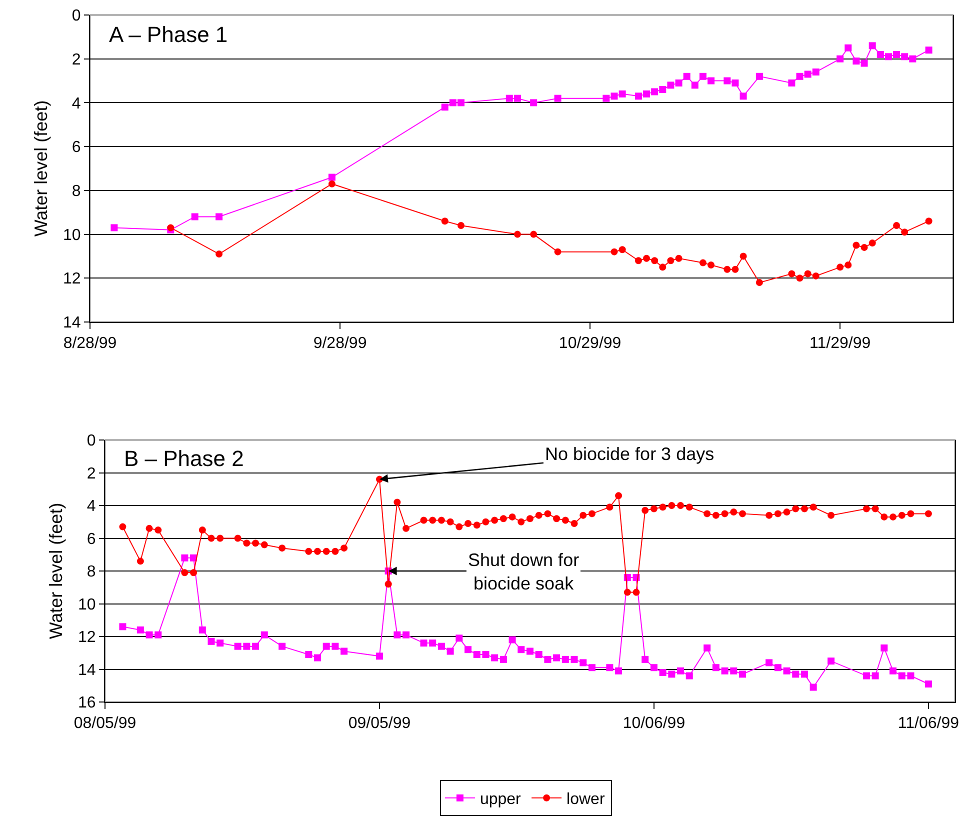 The image size is (974, 816). I want to click on annotation: Shut down for biocide soak, so click(524, 572).